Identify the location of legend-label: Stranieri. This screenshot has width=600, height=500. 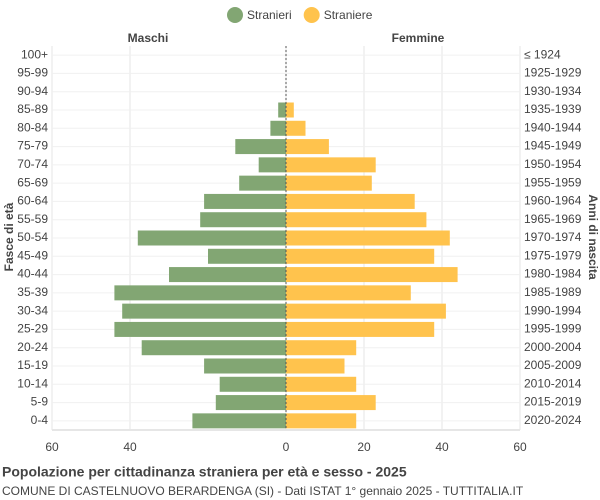
(269, 15).